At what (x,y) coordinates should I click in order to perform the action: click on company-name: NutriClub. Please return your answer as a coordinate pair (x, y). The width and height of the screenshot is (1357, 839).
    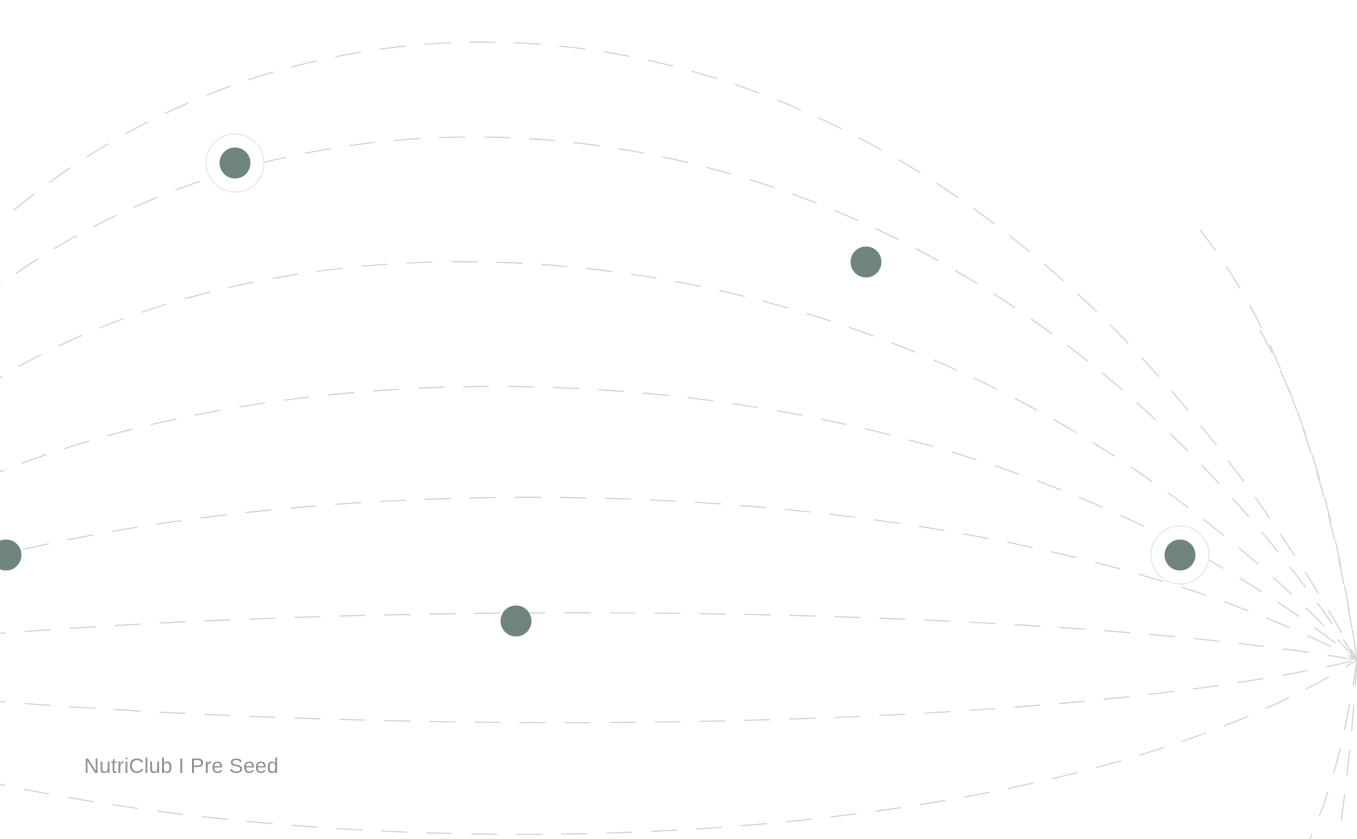
    Looking at the image, I should click on (128, 766).